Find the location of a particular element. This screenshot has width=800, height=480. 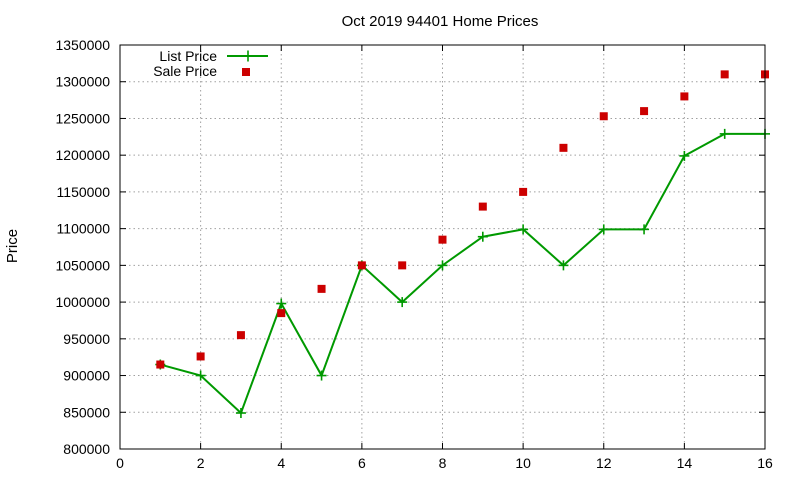

y-tick-label: 1100000 is located at coordinates (84, 229).